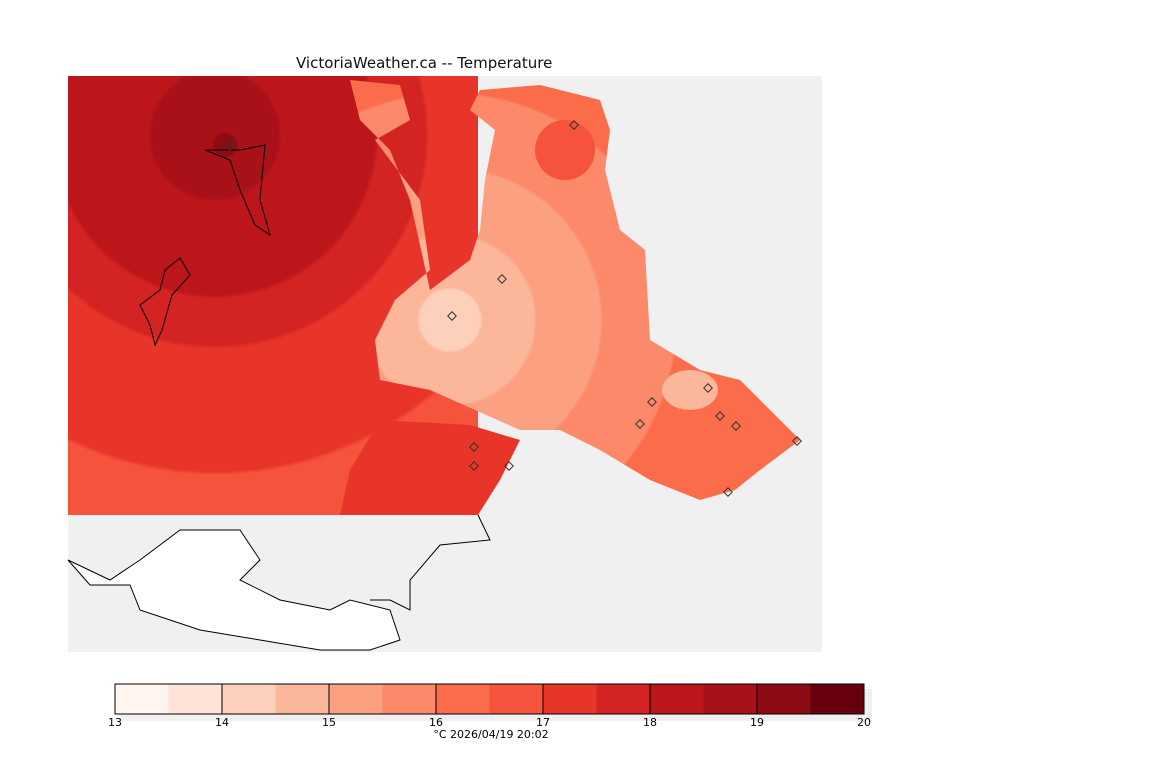 The width and height of the screenshot is (1152, 768). I want to click on colorbar: 13 14 15 16 17 18 19 20 °C 2026/04/19 20:02, so click(490, 712).